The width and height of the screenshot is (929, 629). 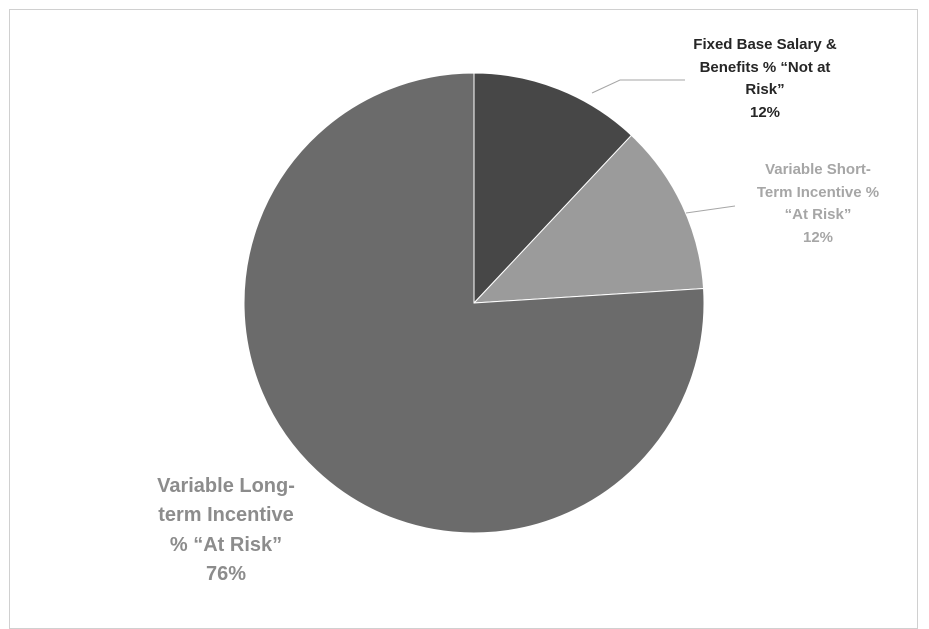 I want to click on label-value: 76%, so click(x=226, y=574).